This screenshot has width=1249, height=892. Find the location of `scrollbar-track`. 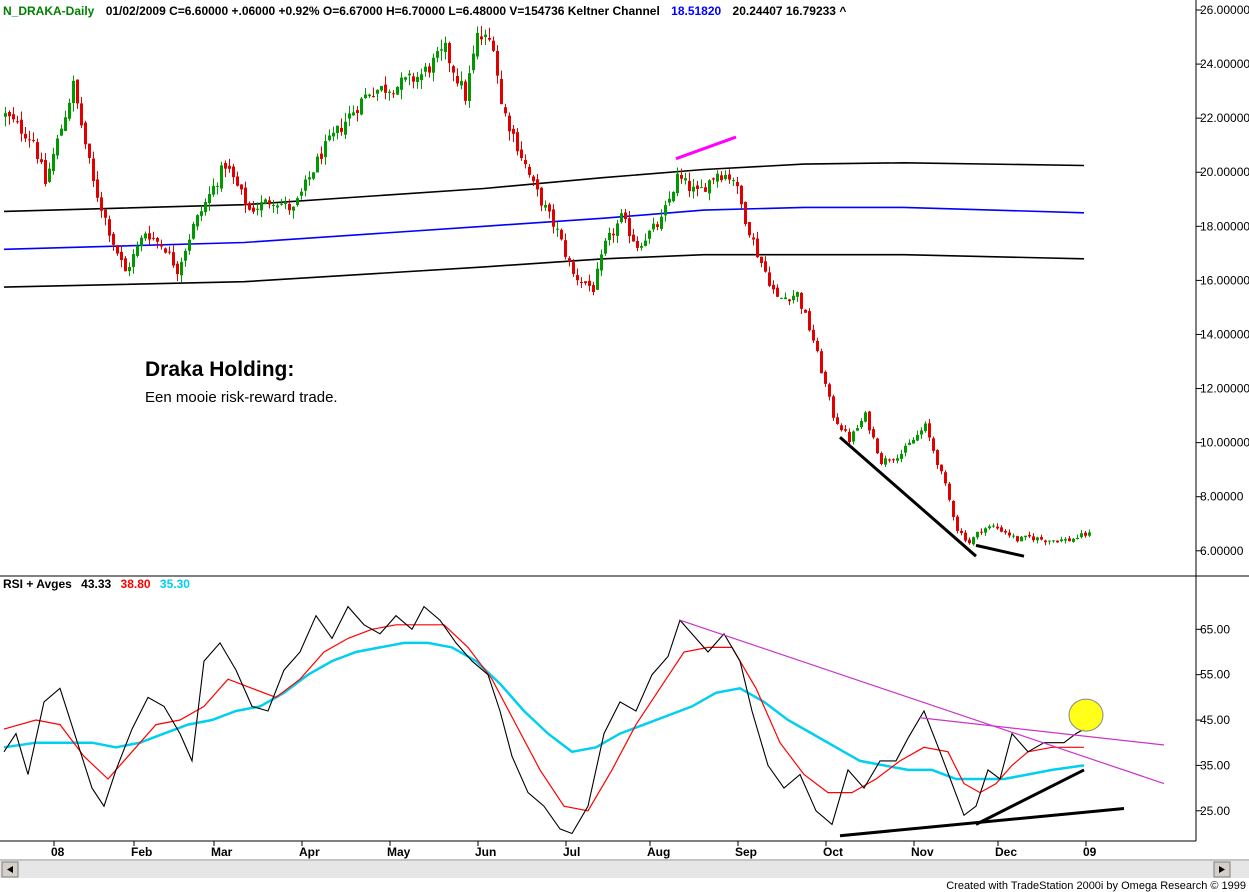

scrollbar-track is located at coordinates (624, 869).